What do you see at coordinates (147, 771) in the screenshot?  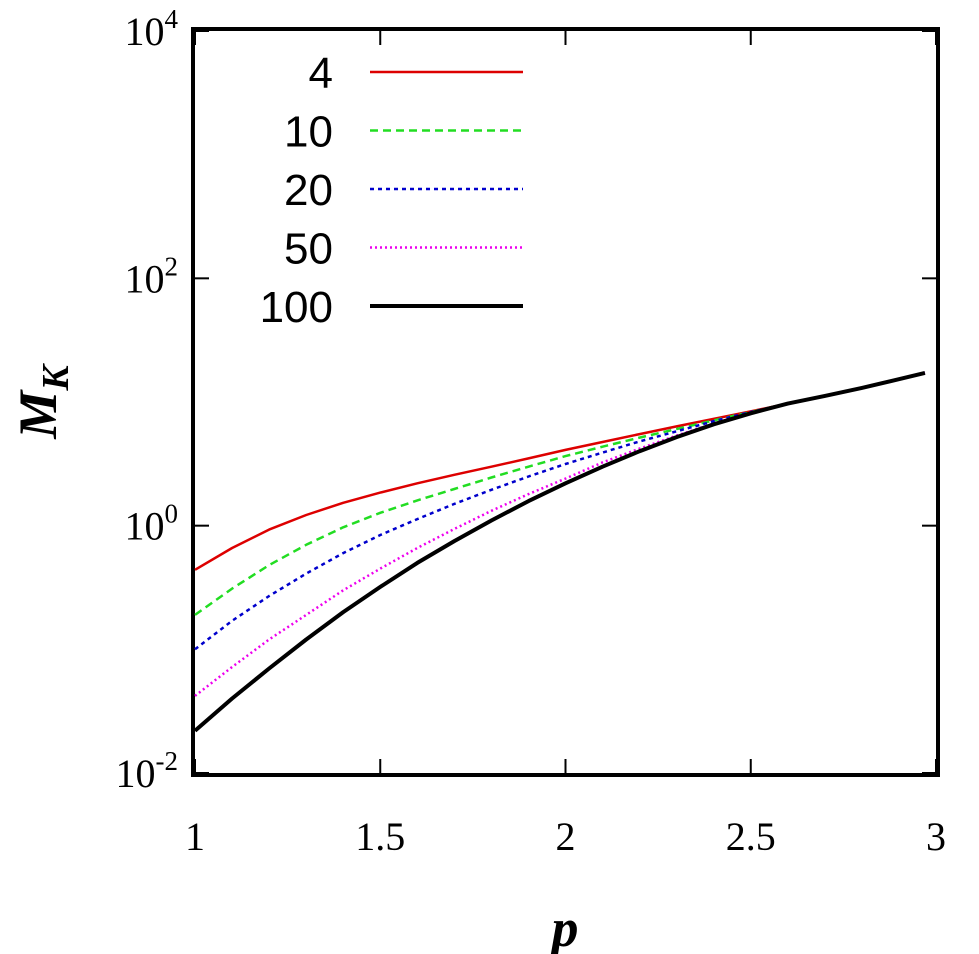 I see `y-tick-label: 10⁻²` at bounding box center [147, 771].